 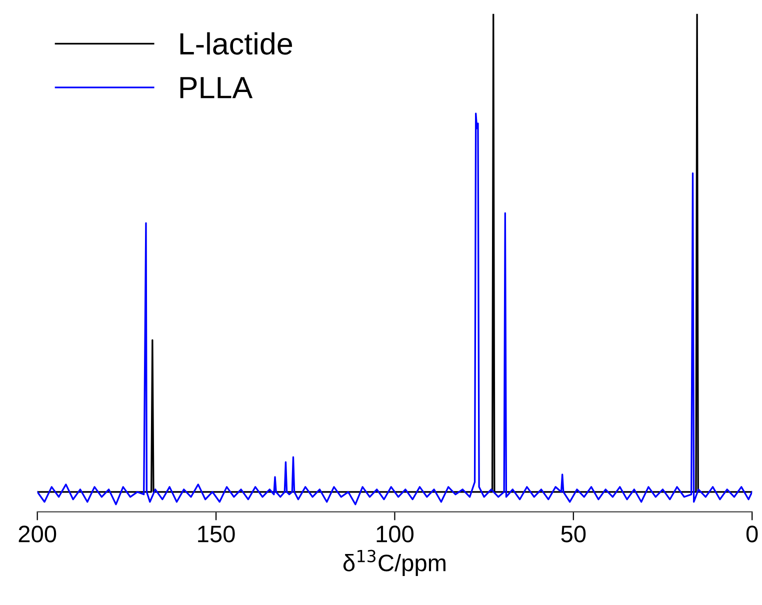 I want to click on x-tick-label: 150, so click(x=216, y=534).